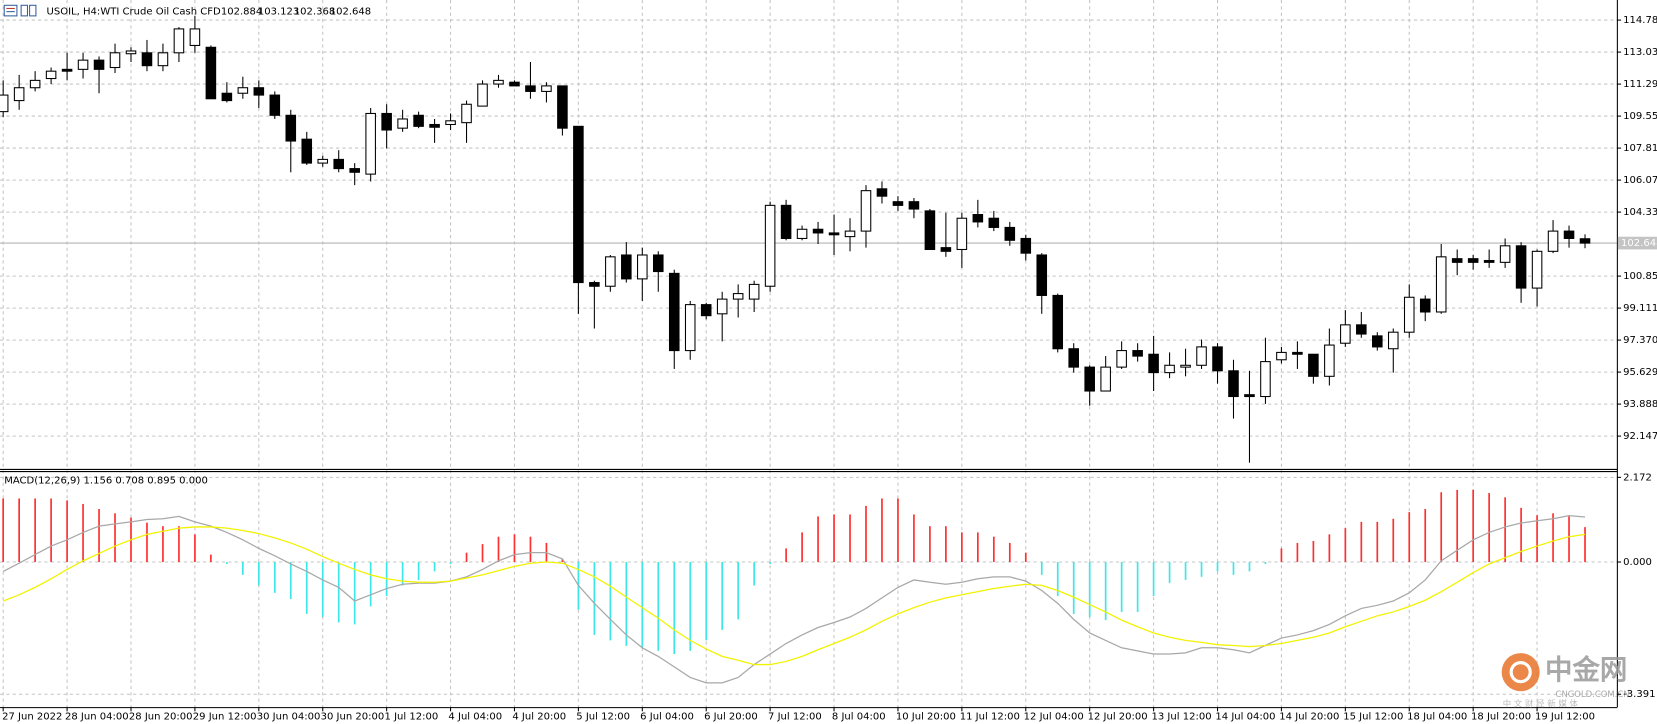 The width and height of the screenshot is (1657, 724). What do you see at coordinates (1373, 717) in the screenshot?
I see `x-tick-label: 15 Jul 12:00` at bounding box center [1373, 717].